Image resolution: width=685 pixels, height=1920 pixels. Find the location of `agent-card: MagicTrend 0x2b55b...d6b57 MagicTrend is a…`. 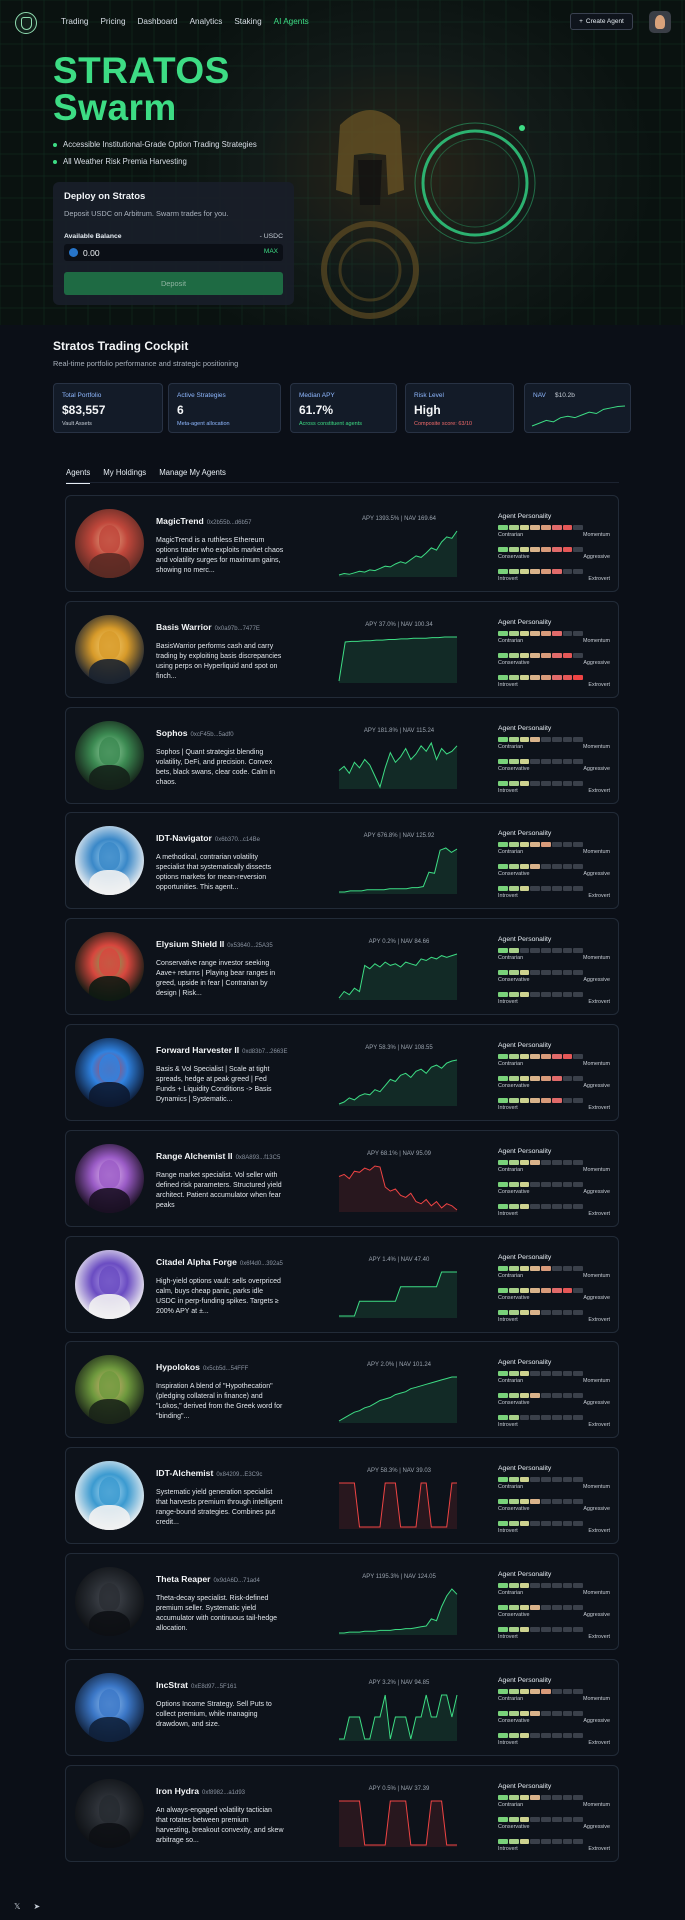

agent-card: MagicTrend 0x2b55b...d6b57 MagicTrend is a… is located at coordinates (342, 543).